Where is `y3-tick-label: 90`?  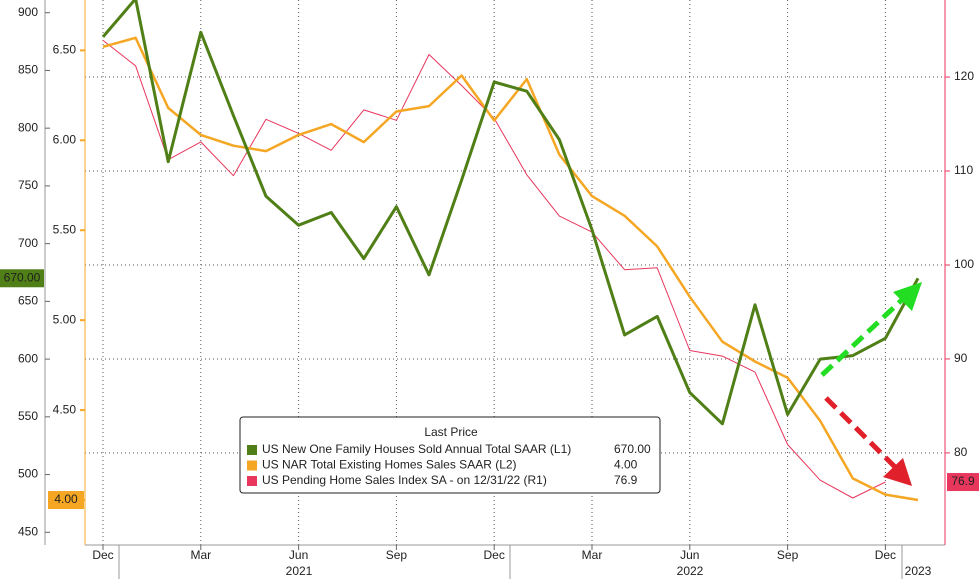 y3-tick-label: 90 is located at coordinates (961, 358).